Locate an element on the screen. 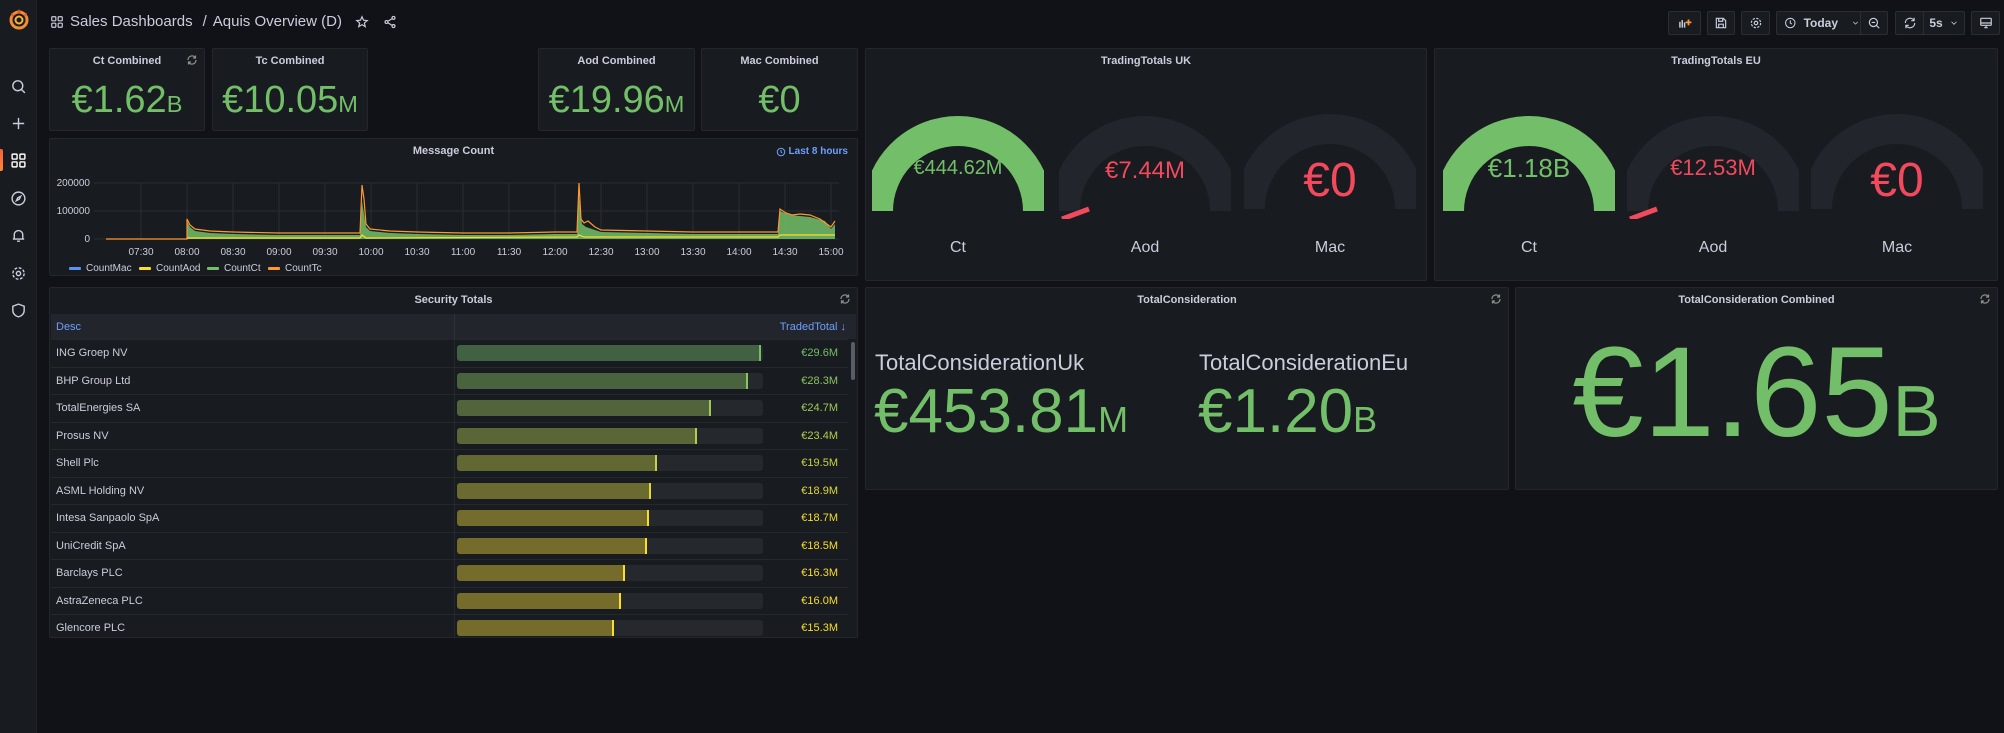 The width and height of the screenshot is (2004, 733). cell-traded-total: €16.0M is located at coordinates (819, 600).